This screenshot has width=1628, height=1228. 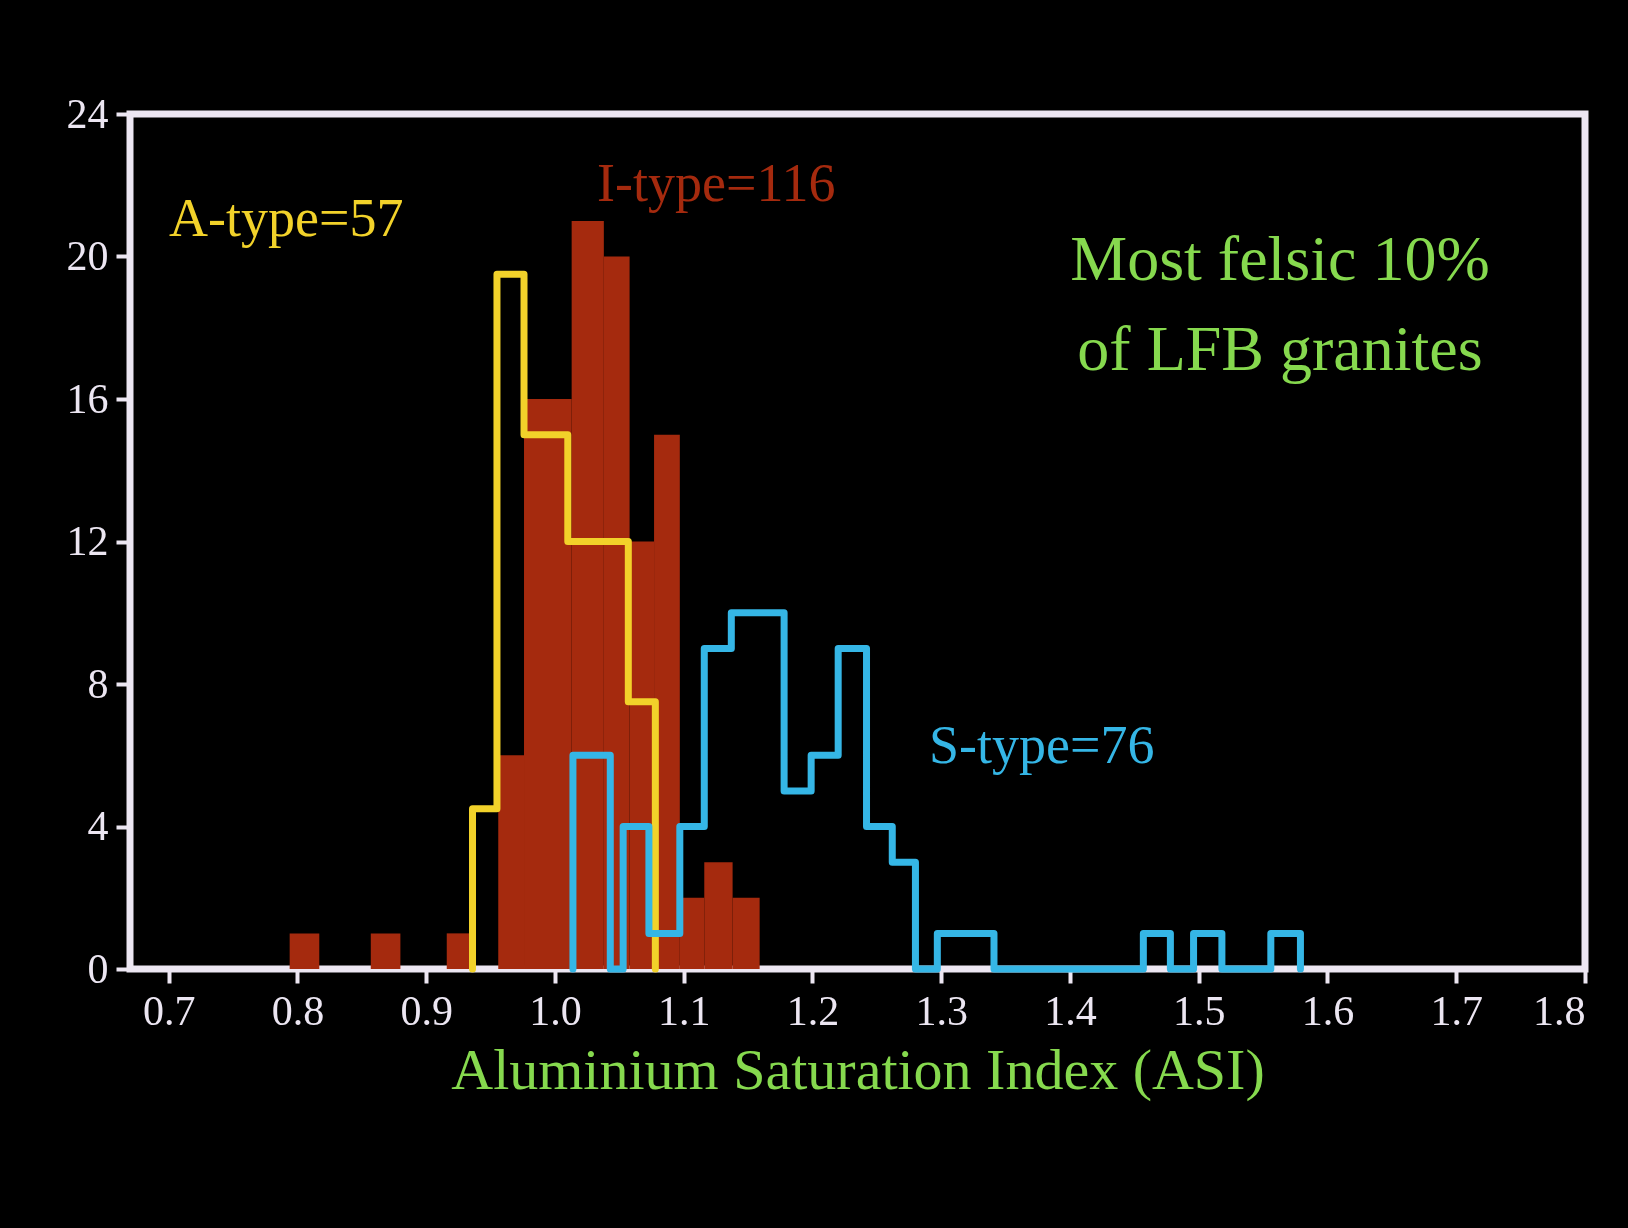 What do you see at coordinates (716, 183) in the screenshot?
I see `series-label: I-type=116` at bounding box center [716, 183].